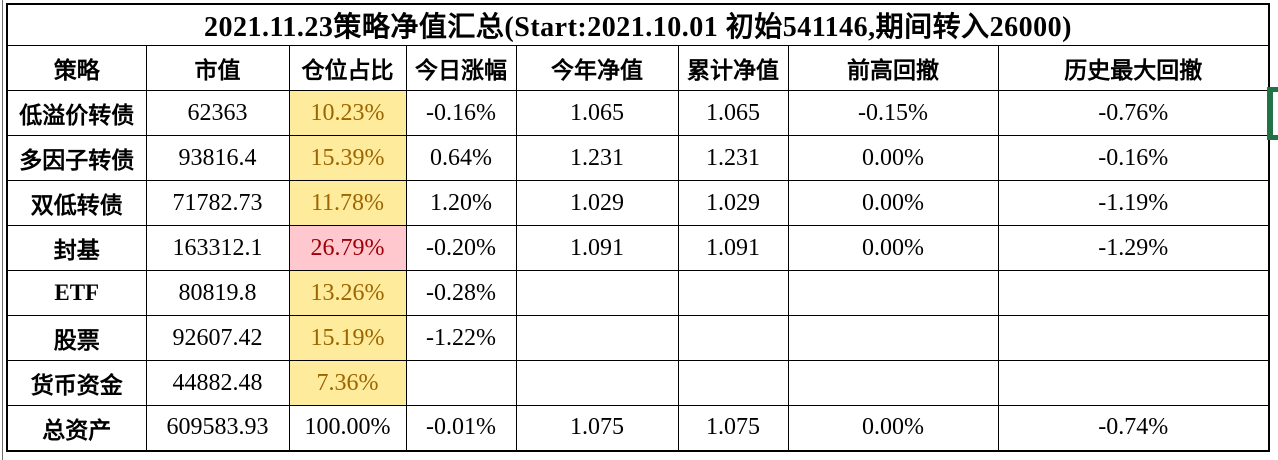 The image size is (1278, 460). Describe the element at coordinates (347, 428) in the screenshot. I see `cell-position-pct: 100.00%` at that location.